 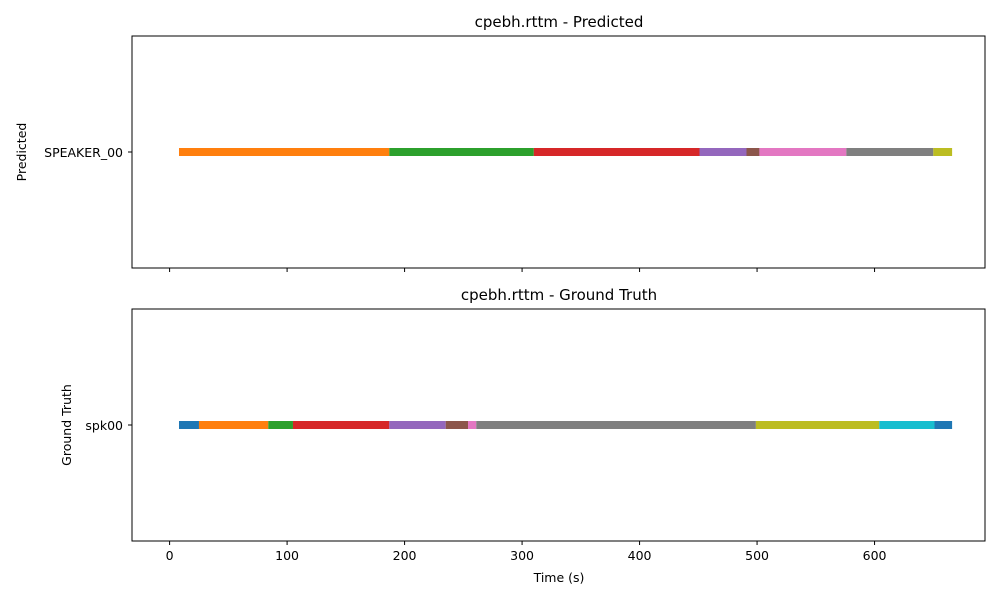 I want to click on predicted-segments, so click(x=565, y=152).